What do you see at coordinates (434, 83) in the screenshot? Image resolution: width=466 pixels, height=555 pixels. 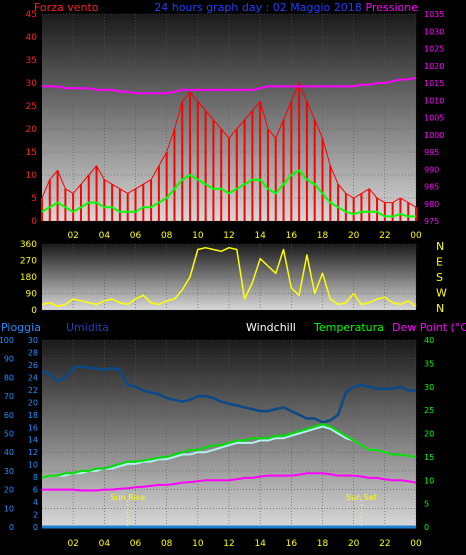 I see `pressure-tick-label: 1015` at bounding box center [434, 83].